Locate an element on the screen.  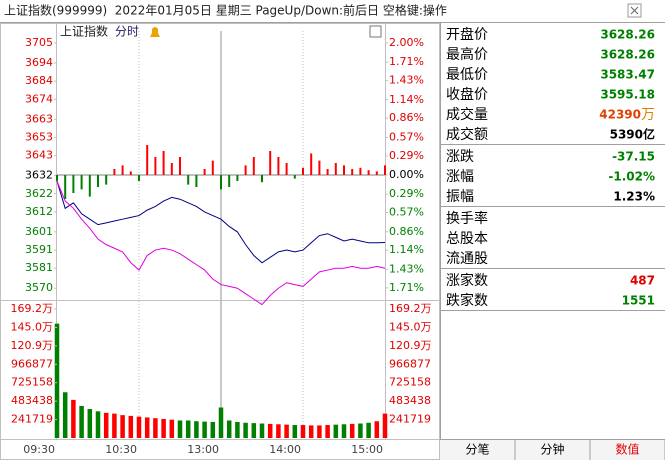
y-tick-label: 120.9万 is located at coordinates (410, 345).